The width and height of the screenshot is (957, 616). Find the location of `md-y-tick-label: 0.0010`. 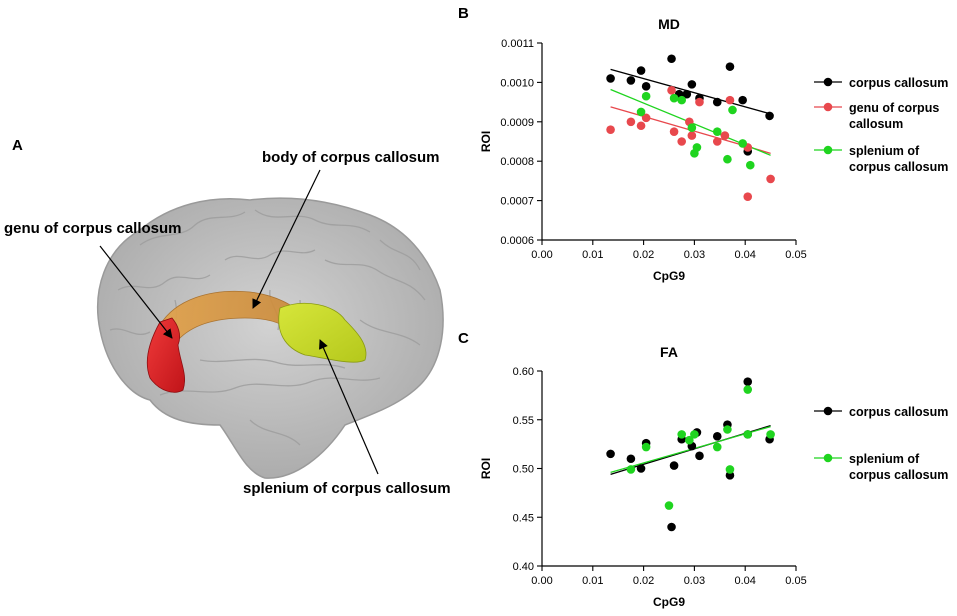

md-y-tick-label: 0.0010 is located at coordinates (517, 83).